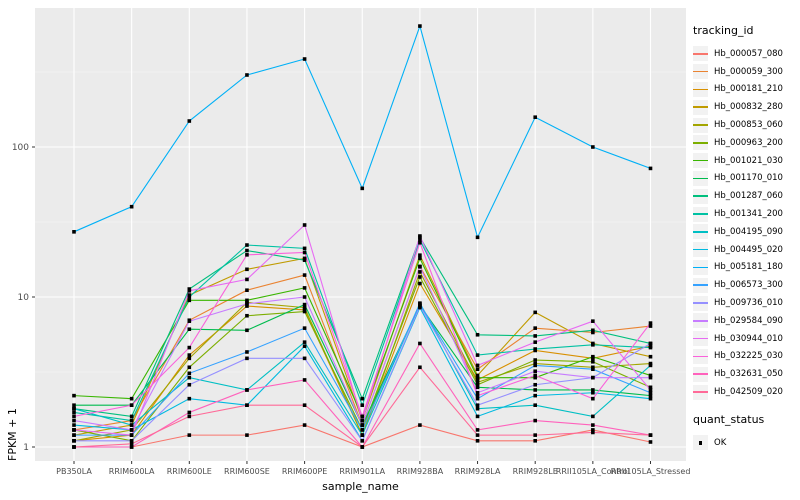  Describe the element at coordinates (746, 179) in the screenshot. I see `legend-item: Hb_001170_010` at that location.